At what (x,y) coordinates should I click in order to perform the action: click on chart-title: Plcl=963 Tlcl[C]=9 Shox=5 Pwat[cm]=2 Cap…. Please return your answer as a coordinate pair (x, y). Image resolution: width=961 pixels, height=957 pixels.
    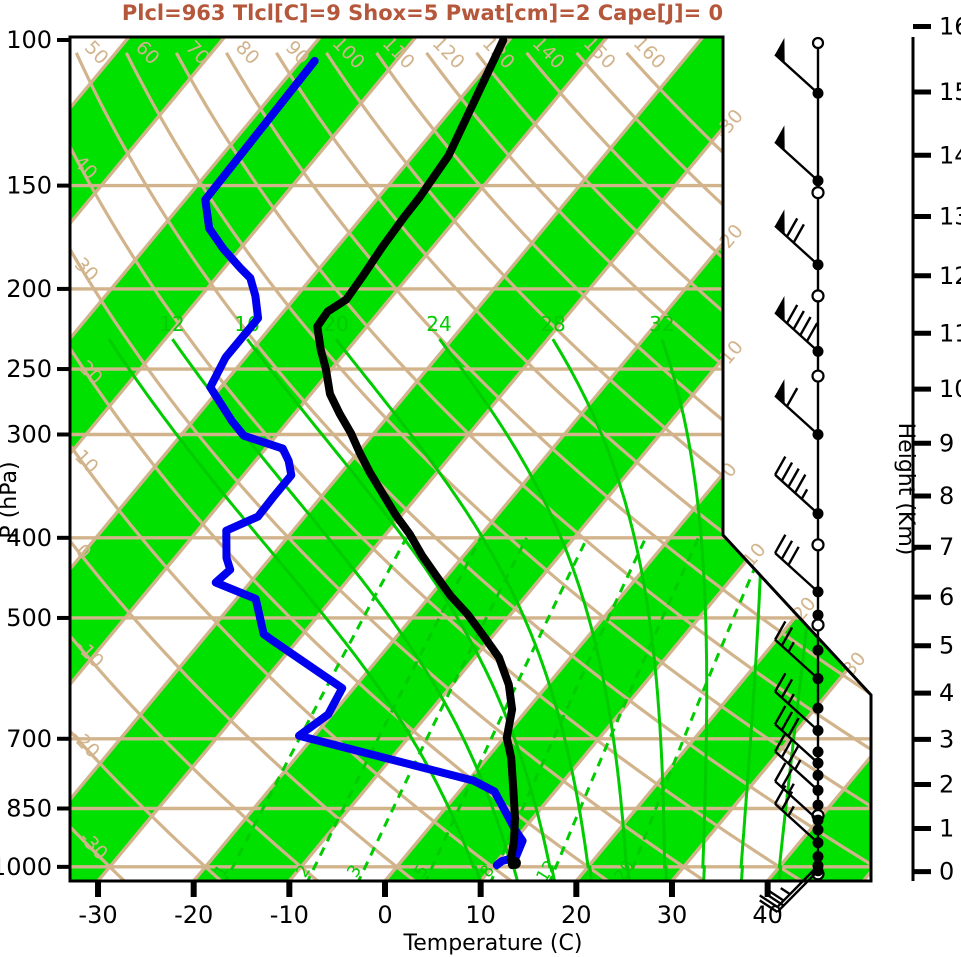
    Looking at the image, I should click on (422, 13).